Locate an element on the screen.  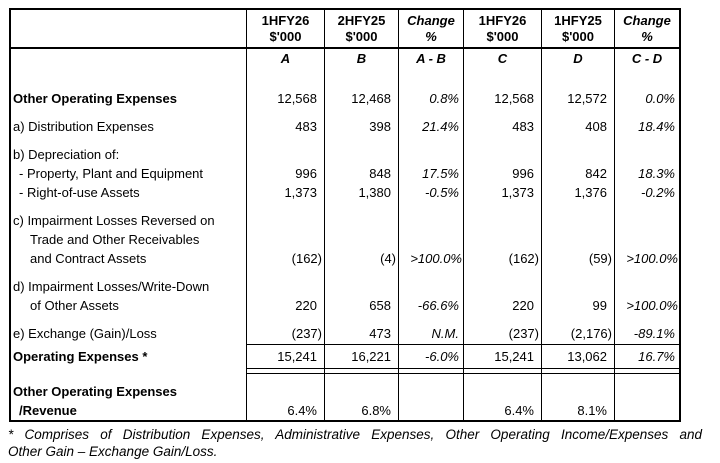
cell-operating-expenses-total-a-b: -6.0% is located at coordinates (431, 356).